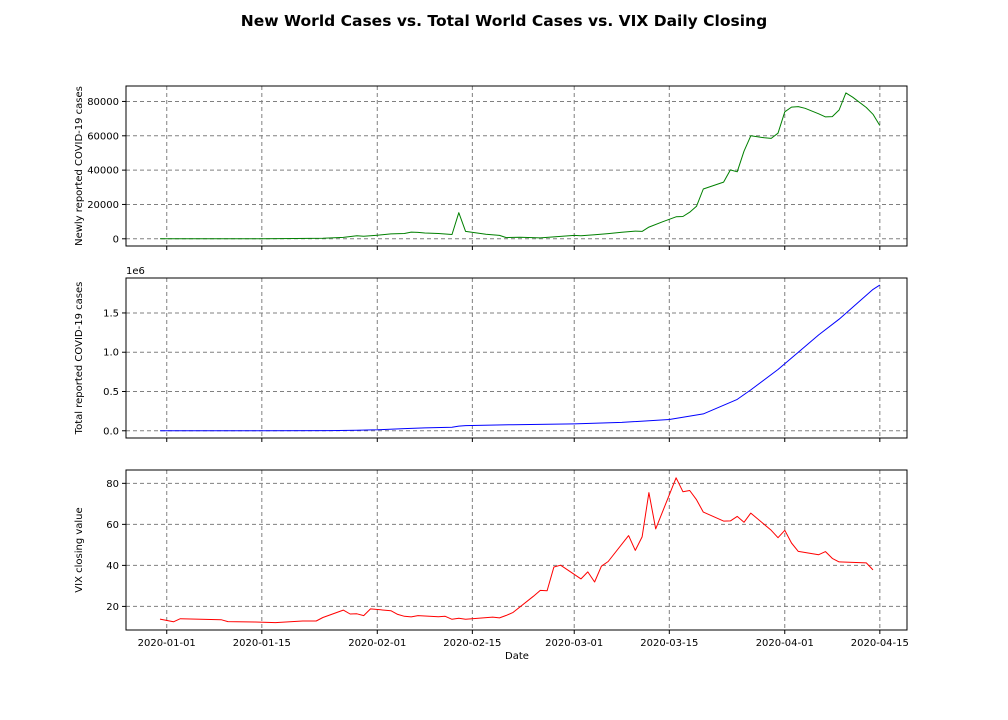 This screenshot has height=720, width=1008. I want to click on x-axis-label: Date, so click(517, 656).